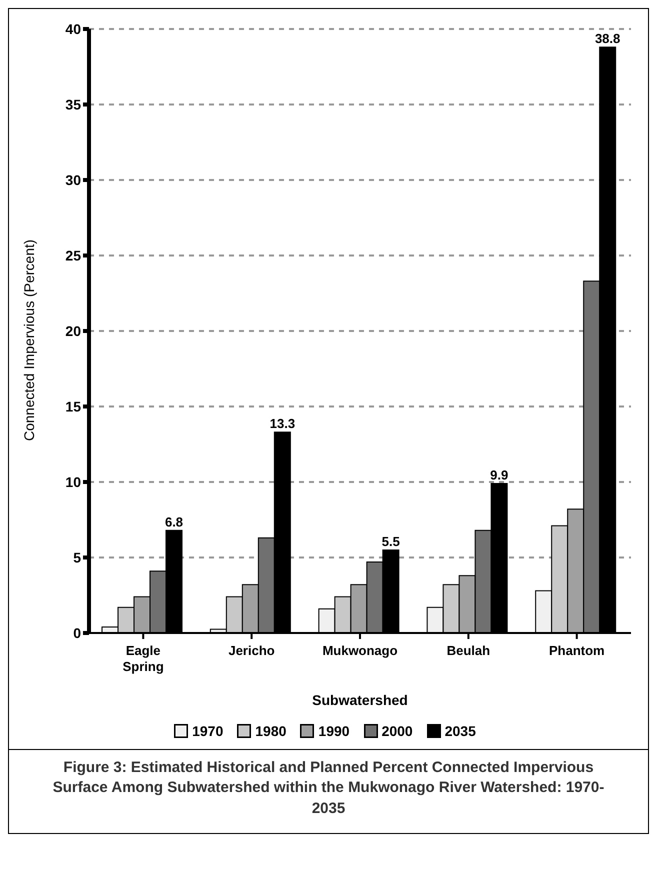 The image size is (657, 877). What do you see at coordinates (468, 650) in the screenshot?
I see `x-tick-label: Beulah` at bounding box center [468, 650].